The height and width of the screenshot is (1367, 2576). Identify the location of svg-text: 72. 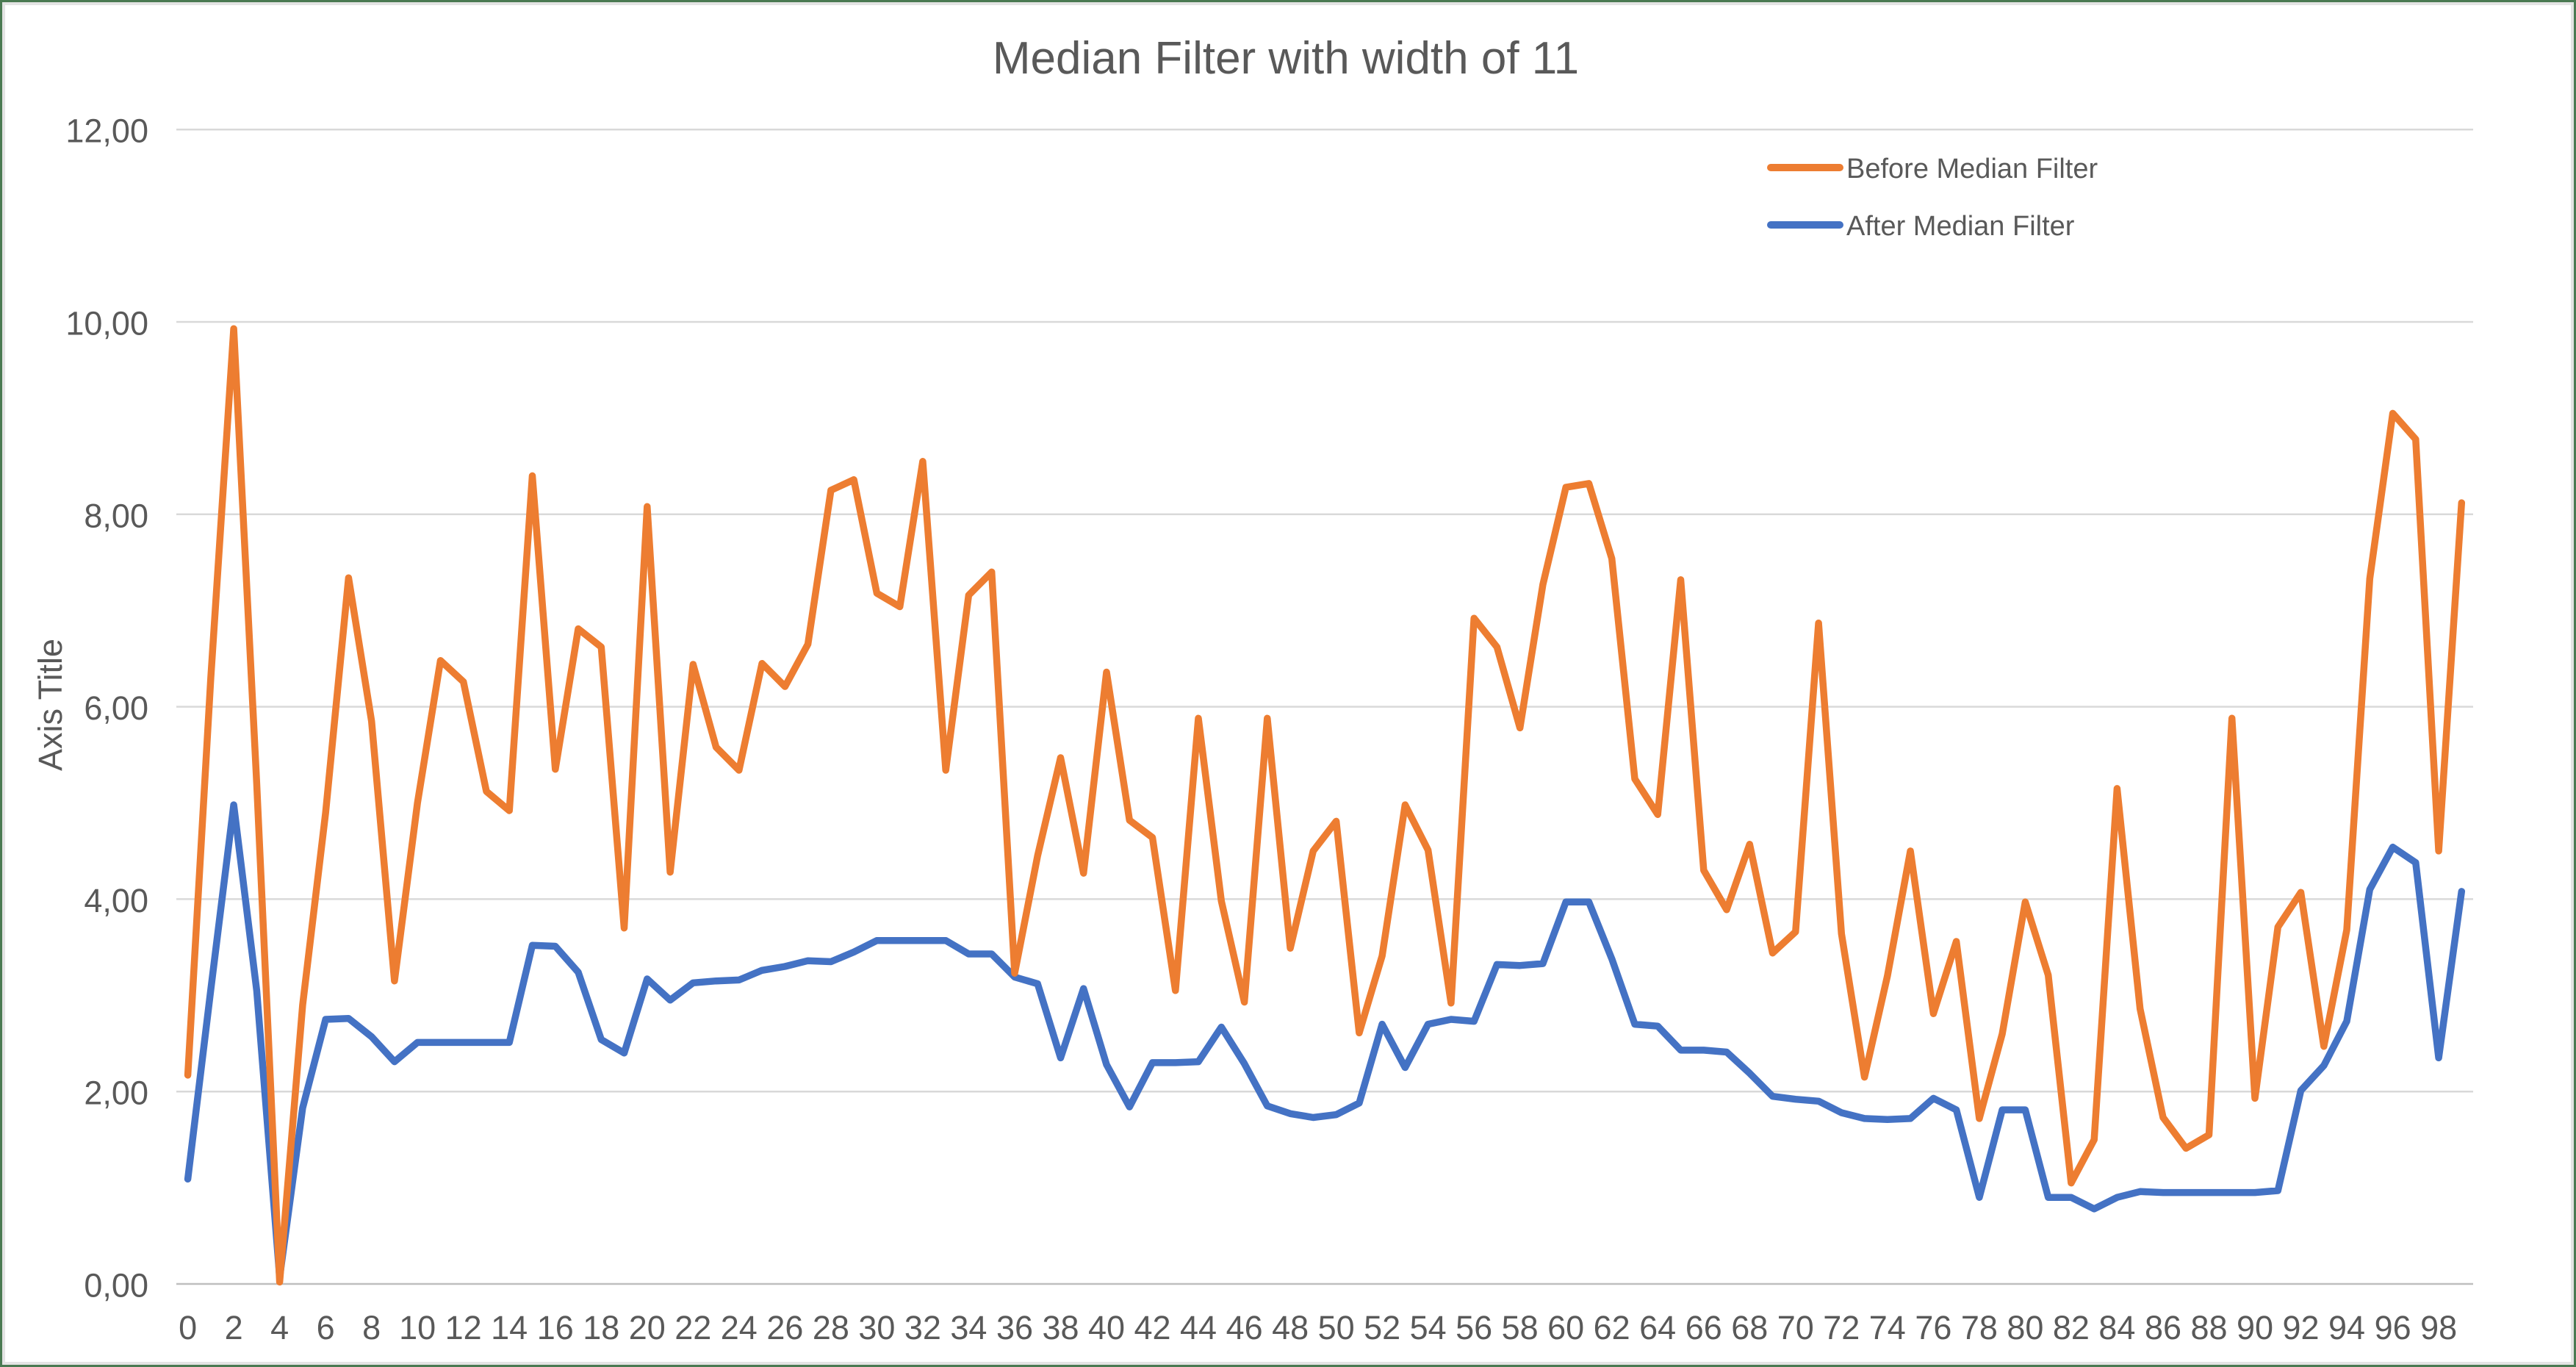
(1841, 1327).